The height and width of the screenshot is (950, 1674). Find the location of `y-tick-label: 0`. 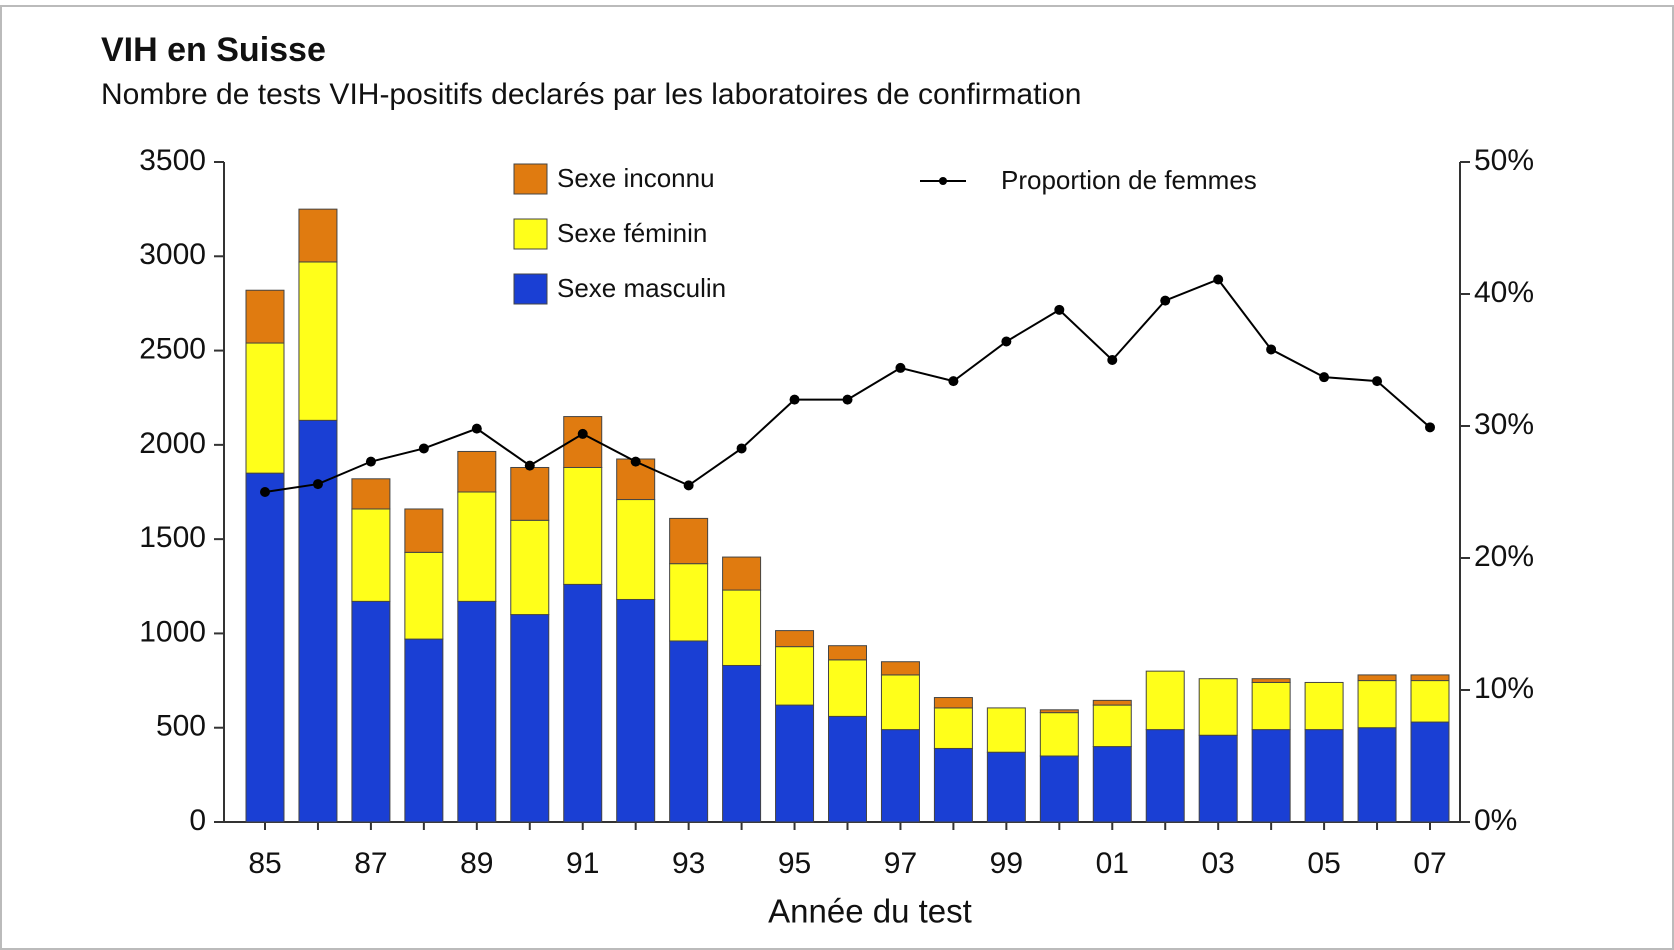

y-tick-label: 0 is located at coordinates (197, 820).